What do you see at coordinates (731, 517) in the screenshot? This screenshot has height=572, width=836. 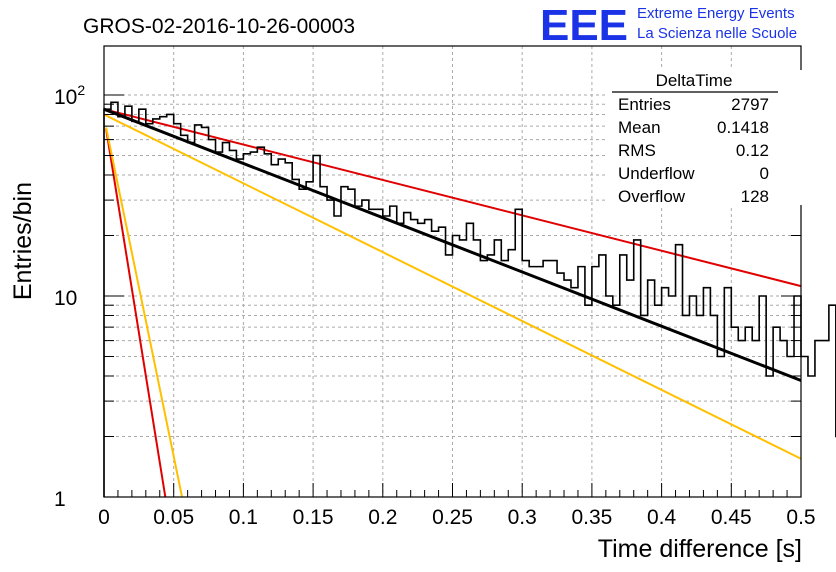 I see `x-tick-label: 0.45` at bounding box center [731, 517].